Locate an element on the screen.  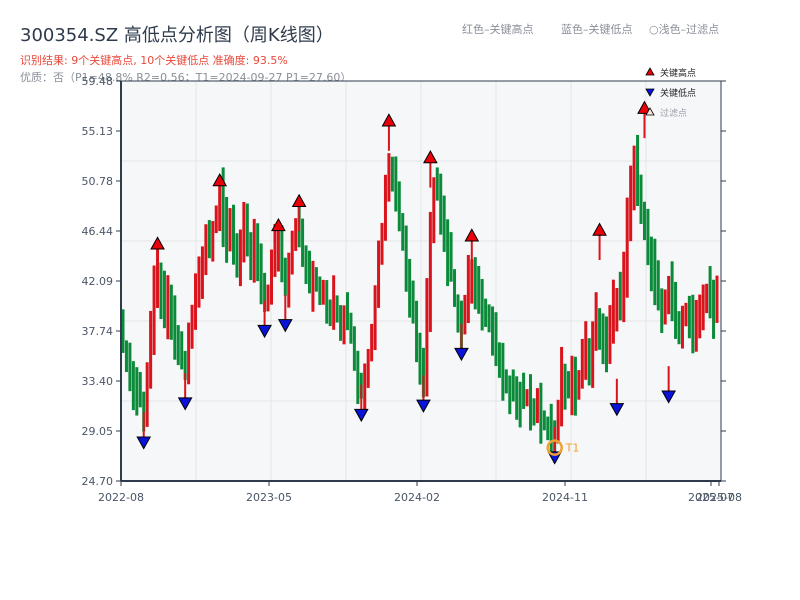
y-tick-label: 46.44 is located at coordinates (98, 231).